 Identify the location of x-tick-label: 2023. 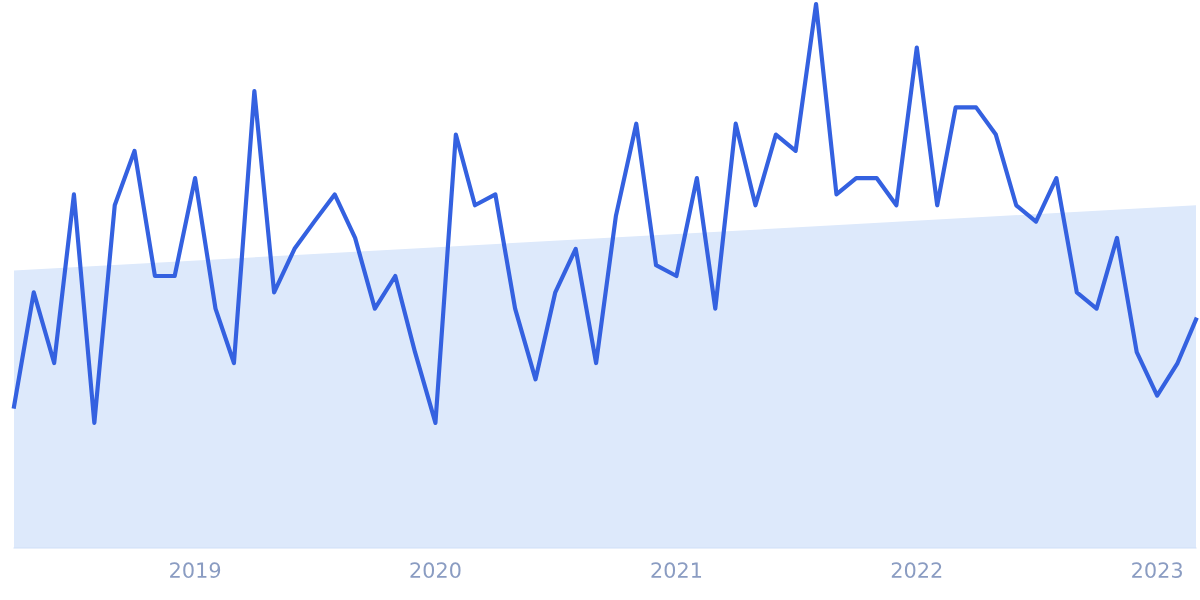
(1157, 570).